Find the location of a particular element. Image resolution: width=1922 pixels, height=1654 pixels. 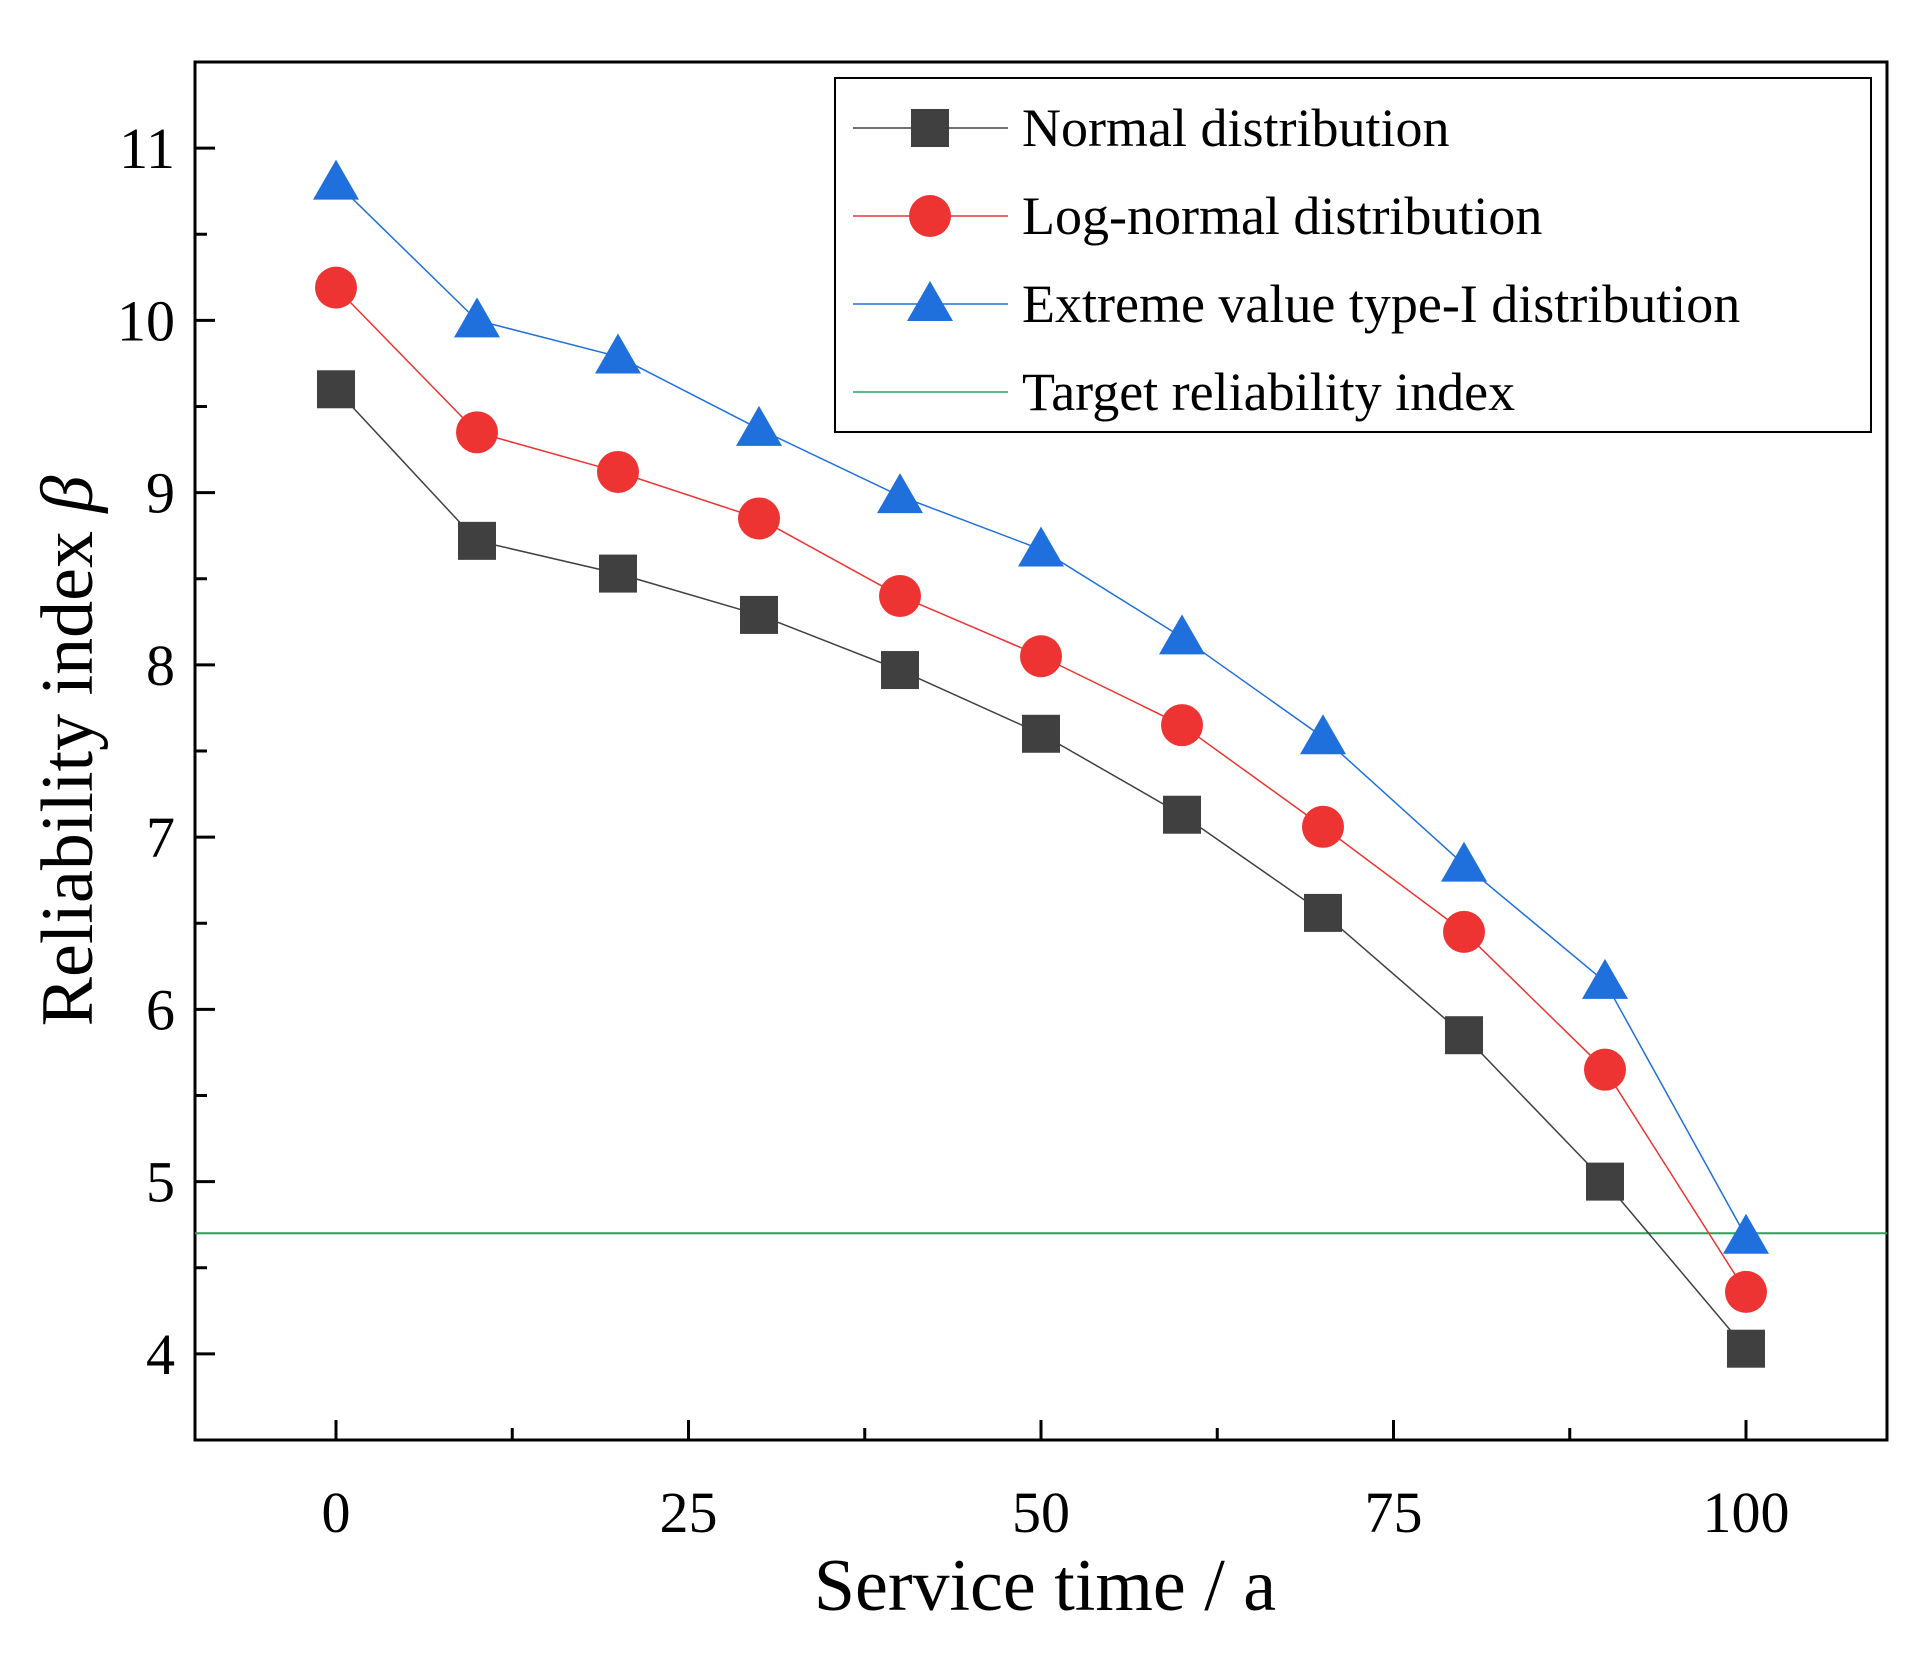

legend-item-normal-distribution: Normal distribution is located at coordinates (1151, 128).